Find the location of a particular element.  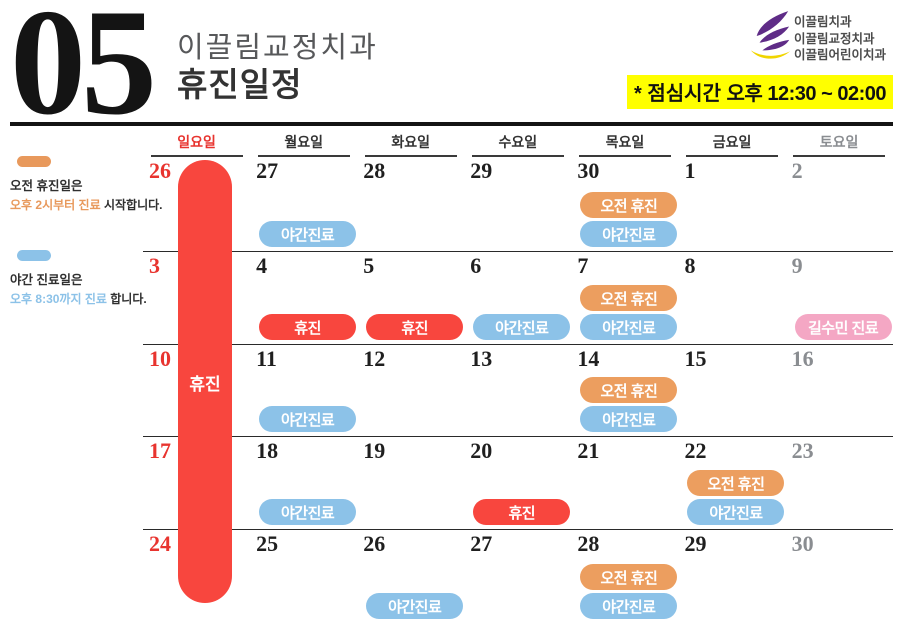

day-cell-26: 26 야간진료 is located at coordinates (410, 576).